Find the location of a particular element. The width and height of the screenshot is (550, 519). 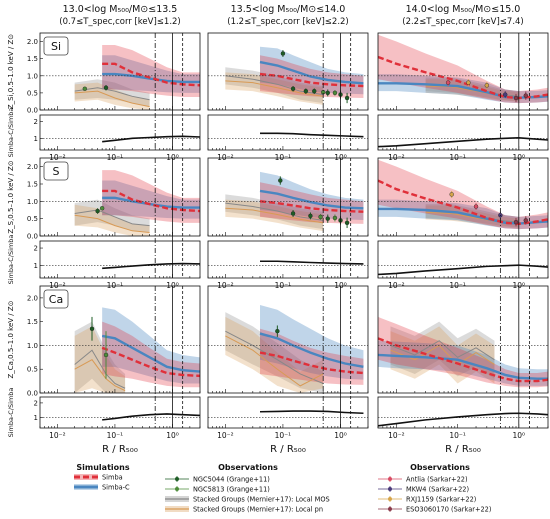

panel-ca-3: 10⁻² 10⁻¹ 10⁰ is located at coordinates (463, 362).